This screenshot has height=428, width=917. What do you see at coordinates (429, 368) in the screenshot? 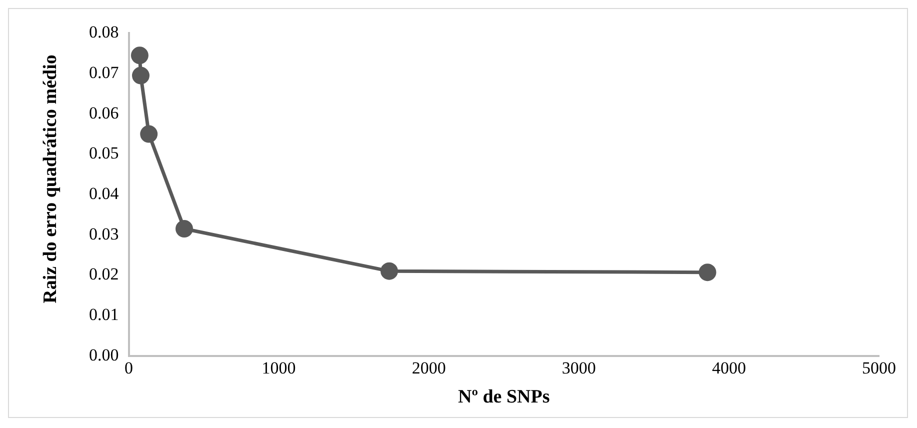
I see `x-tick-label: 2000` at bounding box center [429, 368].